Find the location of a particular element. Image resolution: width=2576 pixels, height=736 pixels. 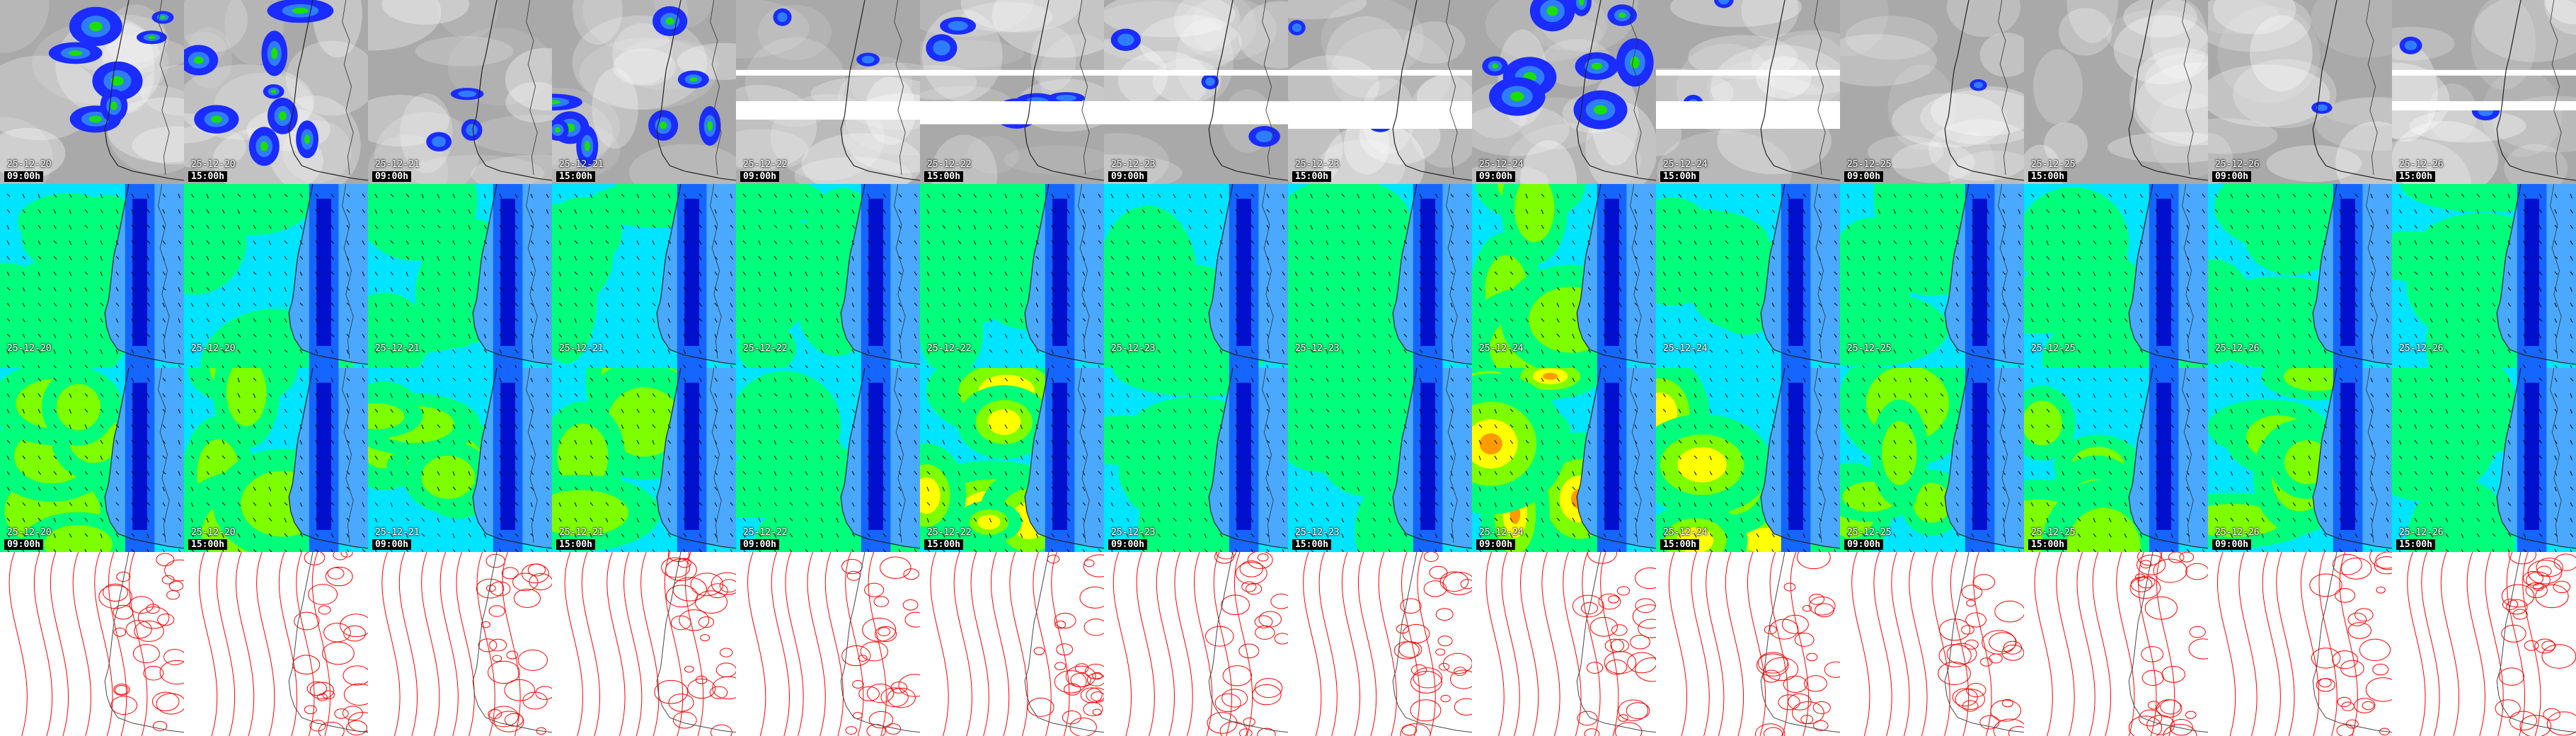

gust-map-panel: 25-12-25 15:00h is located at coordinates (2116, 460).